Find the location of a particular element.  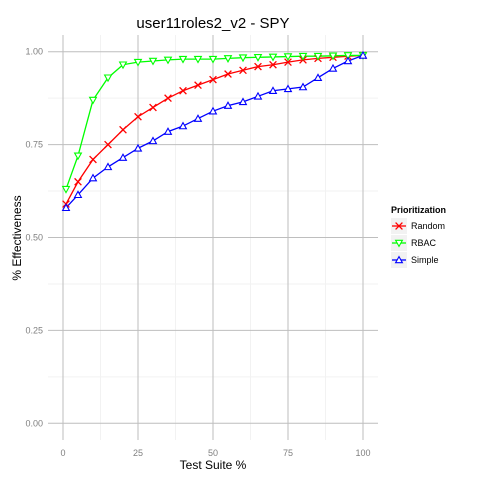

legend: Prioritization Random RBAC Simple is located at coordinates (418, 236).